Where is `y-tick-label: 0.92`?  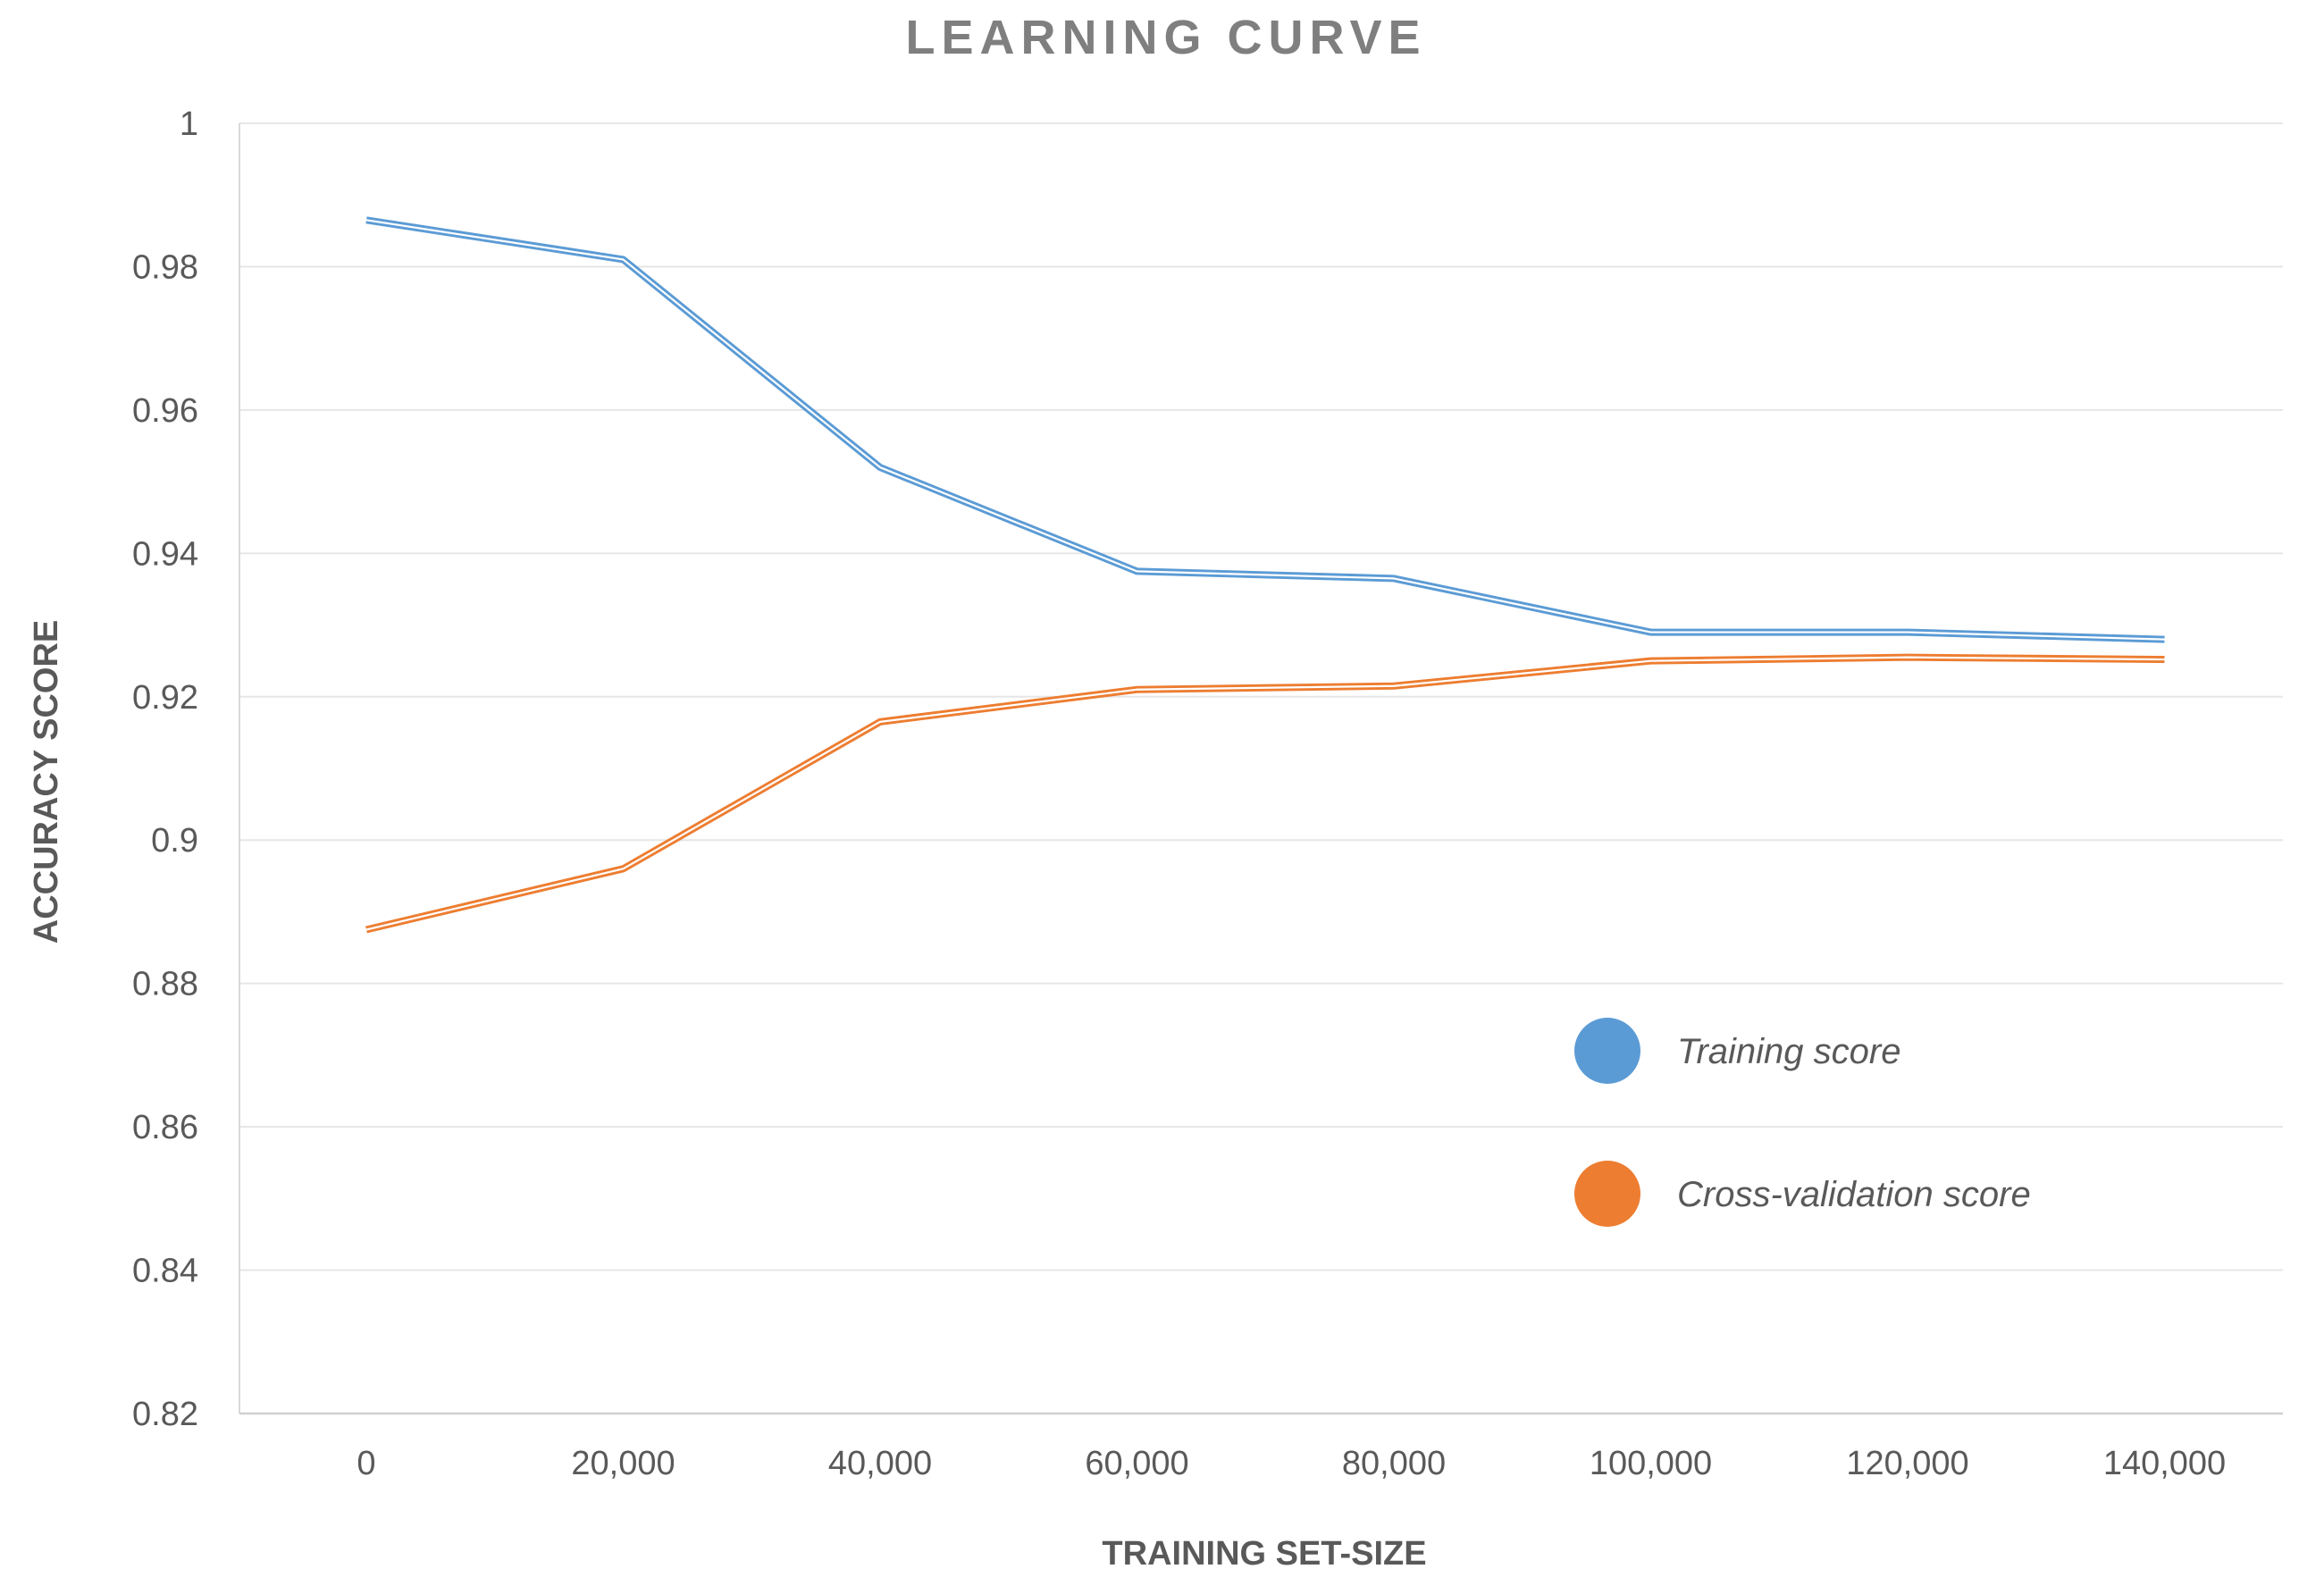 y-tick-label: 0.92 is located at coordinates (165, 698).